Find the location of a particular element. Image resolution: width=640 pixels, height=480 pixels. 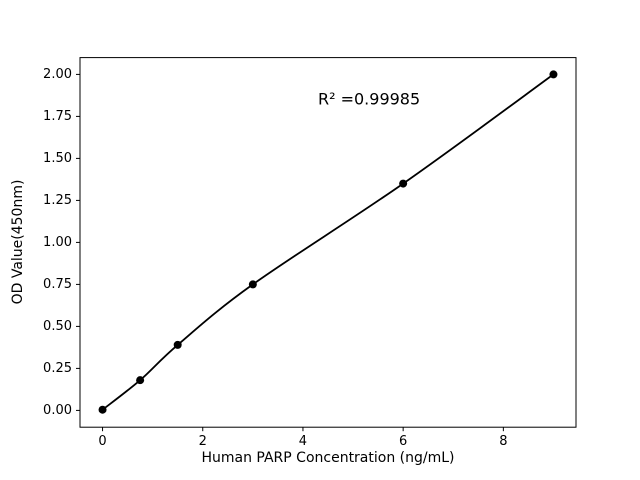

y-tick-label: 1.00 is located at coordinates (57, 242).